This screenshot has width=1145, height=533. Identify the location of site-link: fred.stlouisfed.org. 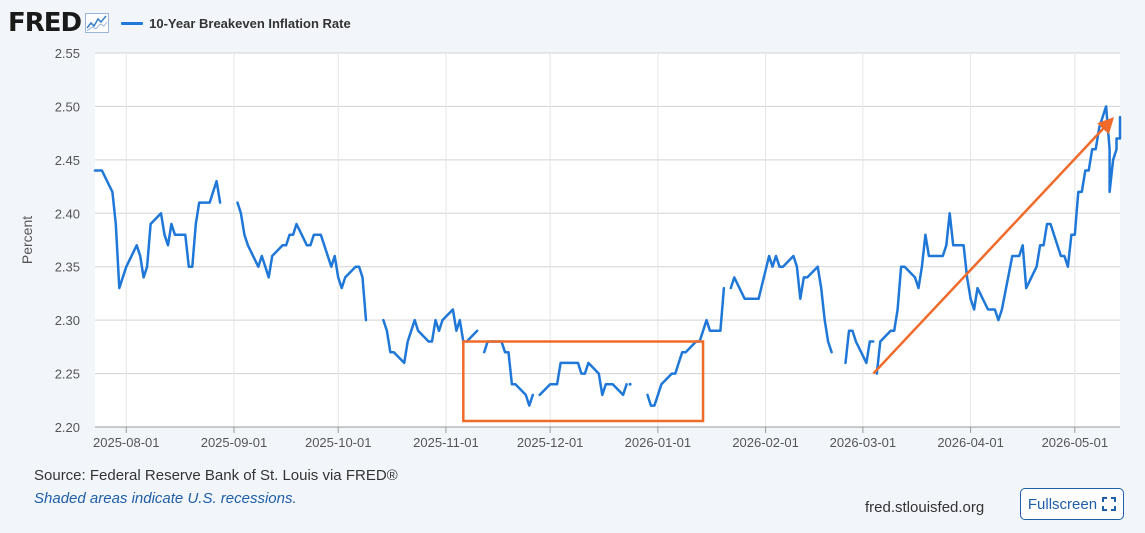
(925, 507).